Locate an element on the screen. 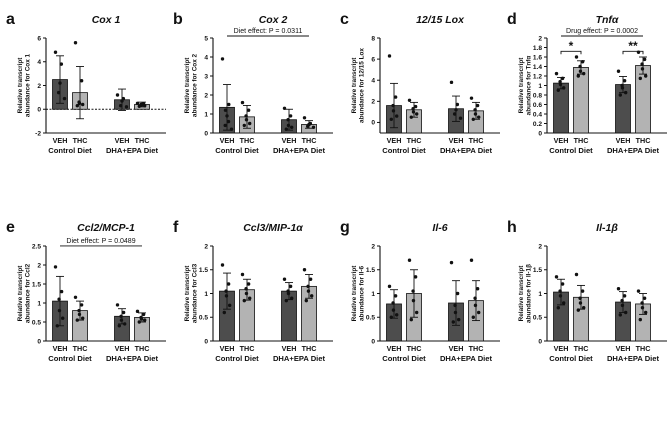 This screenshot has width=669, height=424. y-axis-label: Relative transcriptabundance for Il-1β is located at coordinates (525, 293).